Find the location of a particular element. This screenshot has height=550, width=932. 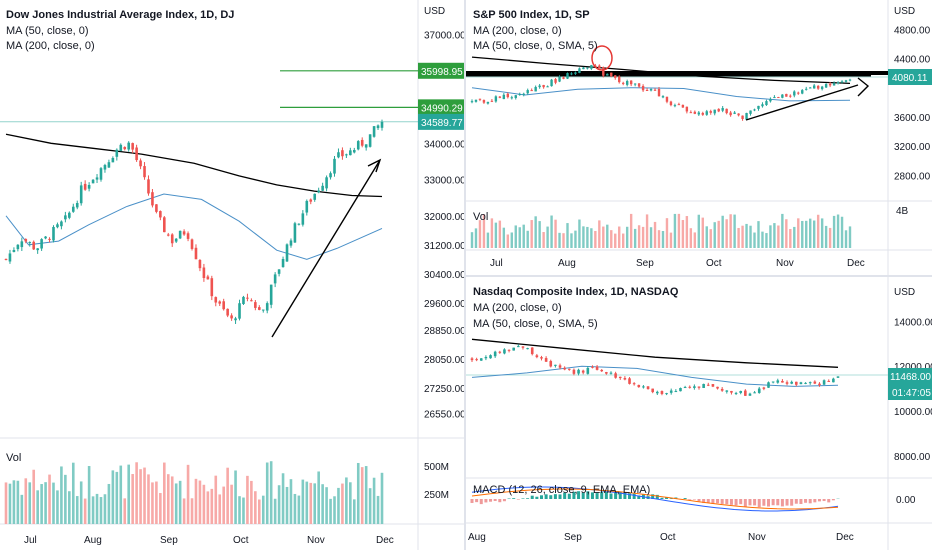

ndx-candles is located at coordinates (655, 370).